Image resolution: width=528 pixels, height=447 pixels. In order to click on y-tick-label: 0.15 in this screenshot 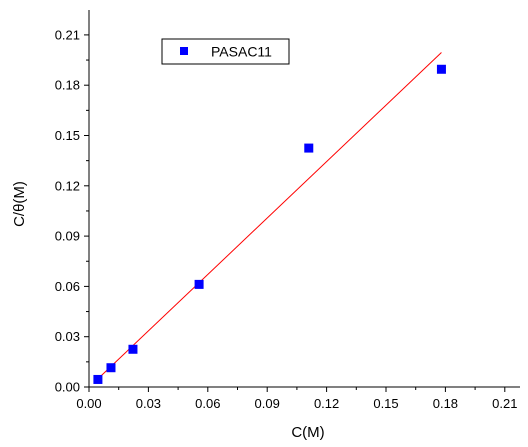, I will do `click(67, 135)`.